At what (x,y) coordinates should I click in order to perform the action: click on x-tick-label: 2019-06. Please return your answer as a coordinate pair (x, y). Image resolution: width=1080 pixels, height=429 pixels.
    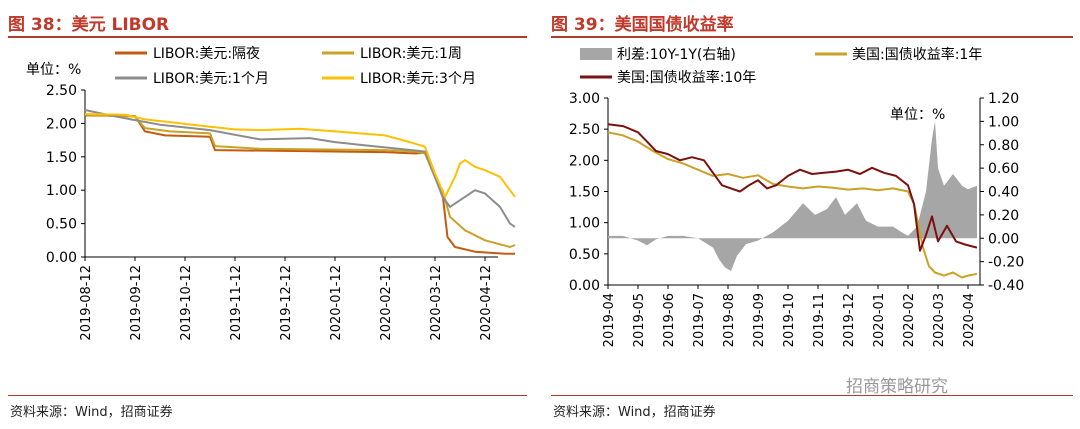
    Looking at the image, I should click on (669, 320).